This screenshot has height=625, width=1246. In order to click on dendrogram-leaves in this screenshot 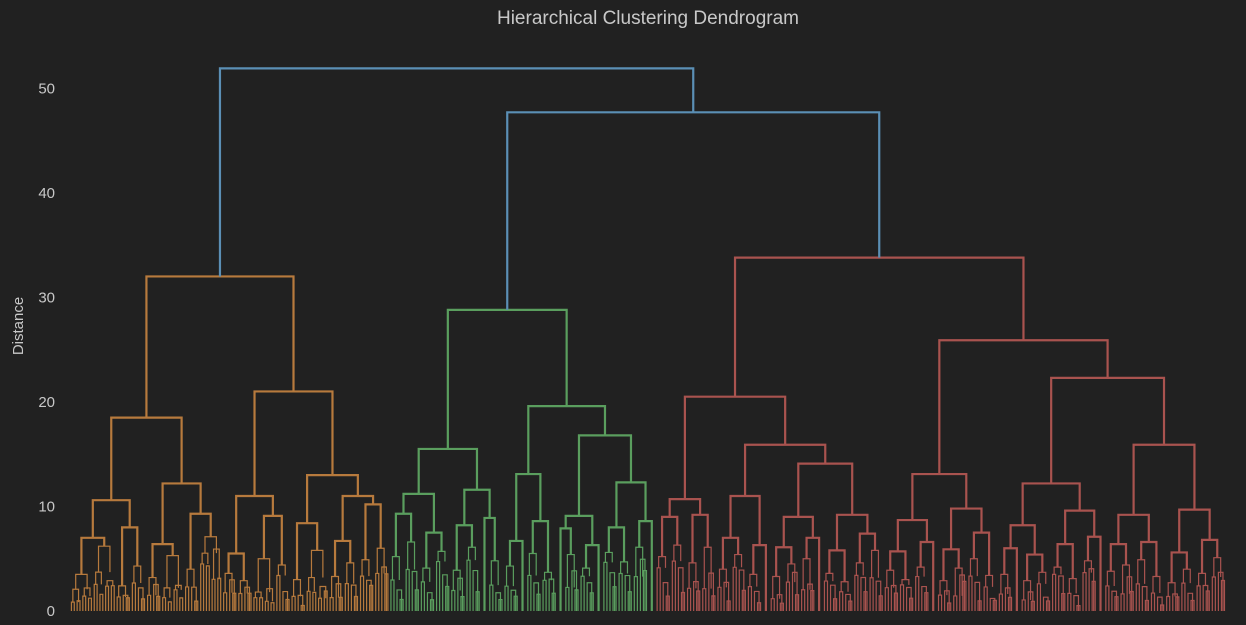, I will do `click(648, 573)`.